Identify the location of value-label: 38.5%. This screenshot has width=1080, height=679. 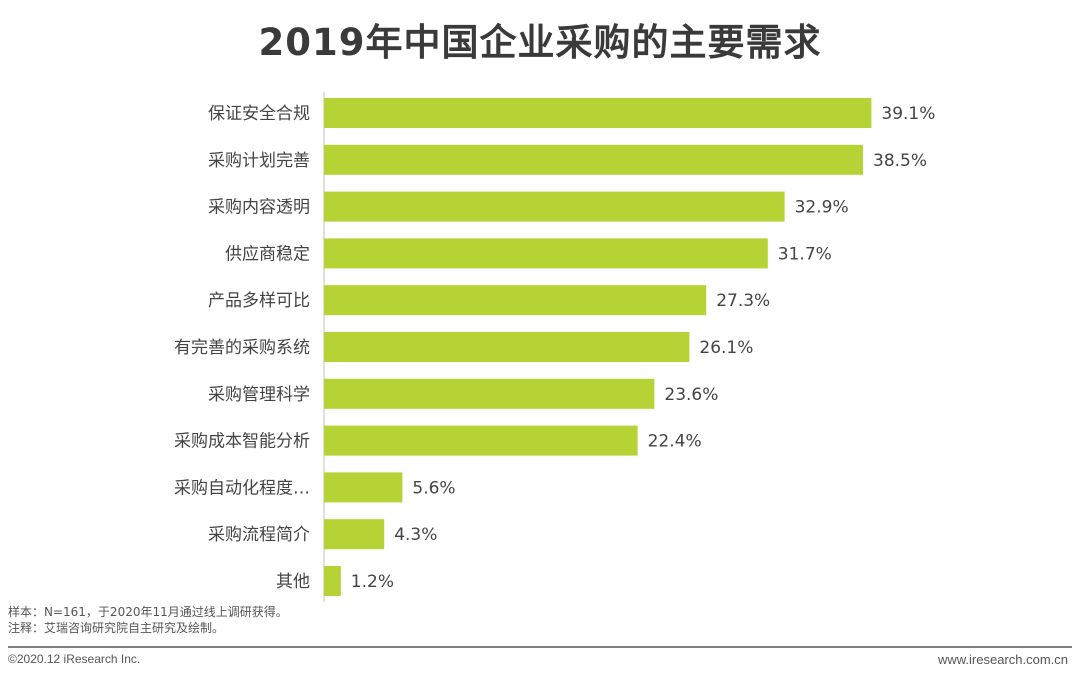
(900, 161).